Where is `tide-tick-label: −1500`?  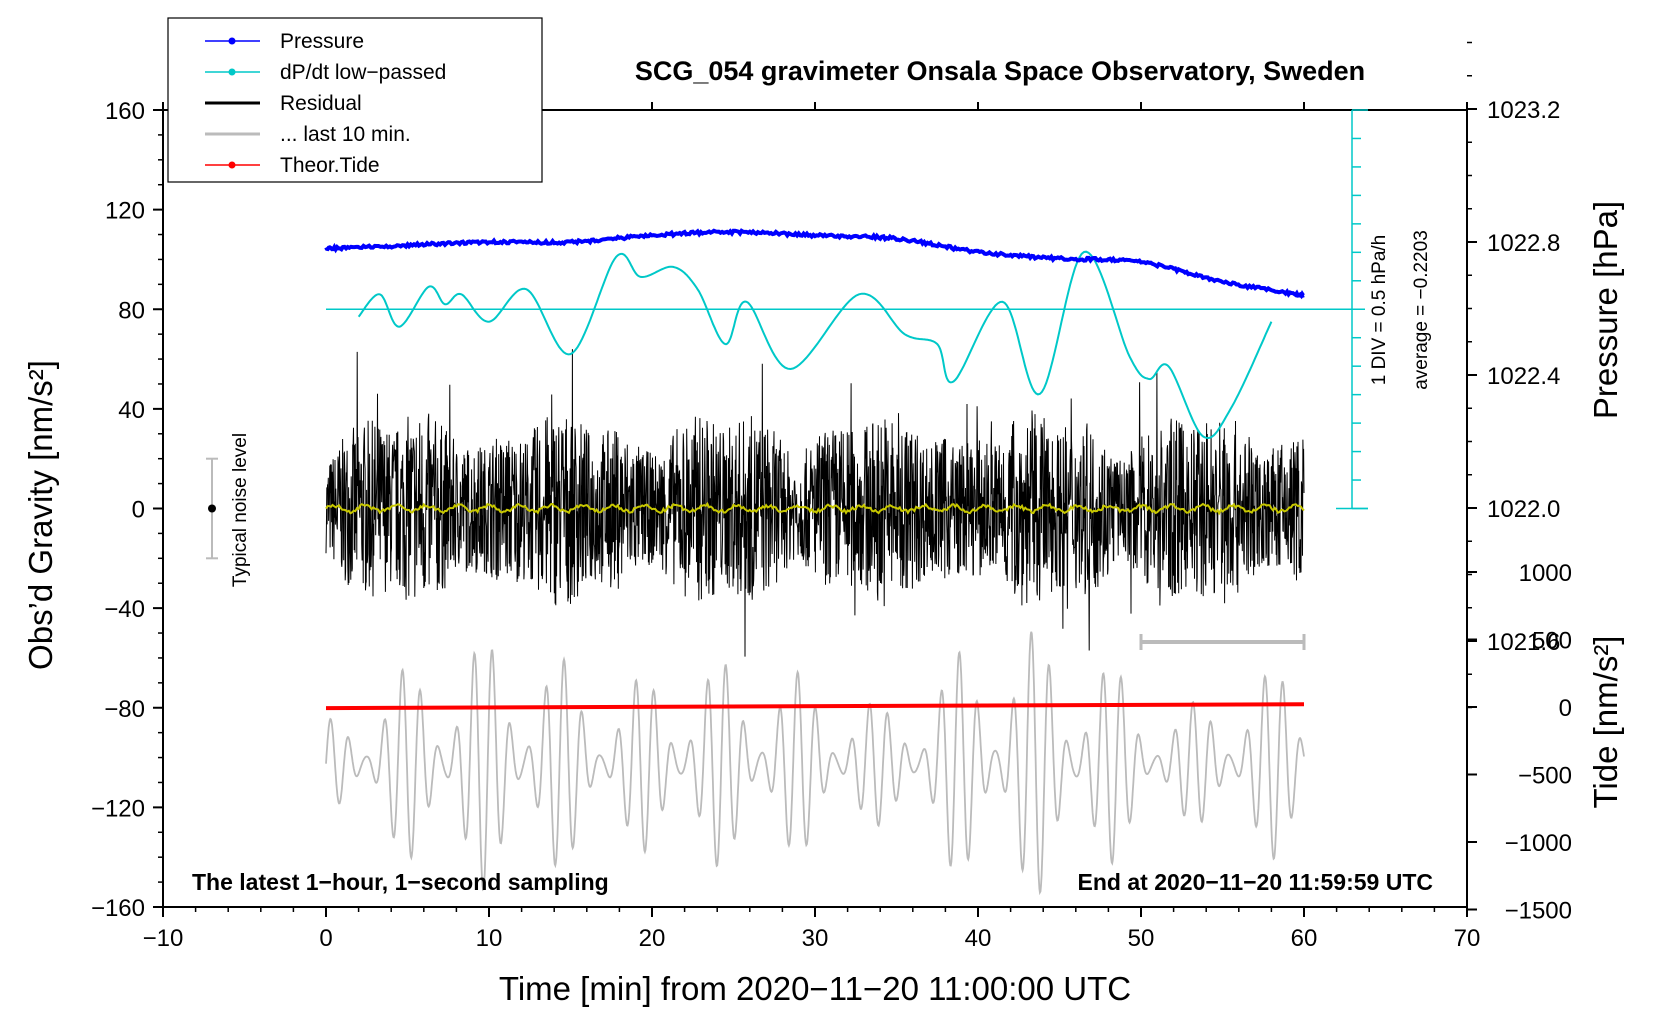 tide-tick-label: −1500 is located at coordinates (1538, 911).